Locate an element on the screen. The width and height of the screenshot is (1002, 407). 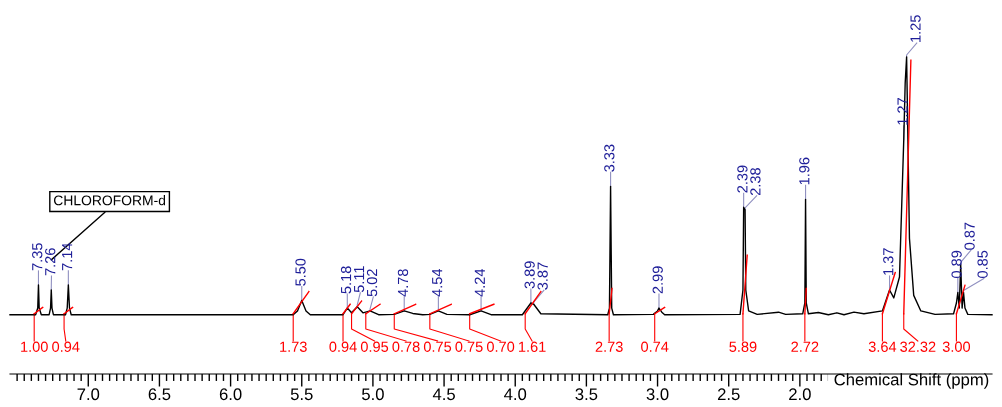
x-tick-label: 5.5 is located at coordinates (301, 394).